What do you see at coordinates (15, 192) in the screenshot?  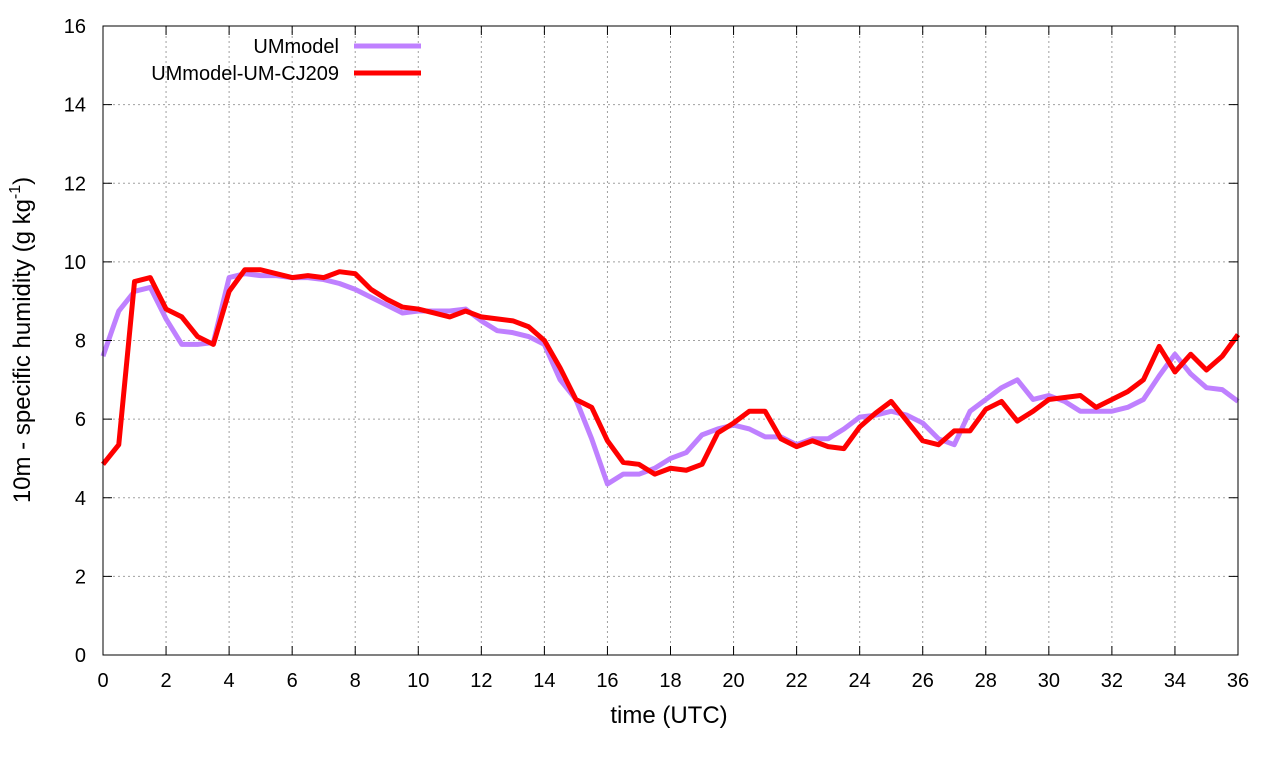 I see `y-axis-label-superscript: -1` at bounding box center [15, 192].